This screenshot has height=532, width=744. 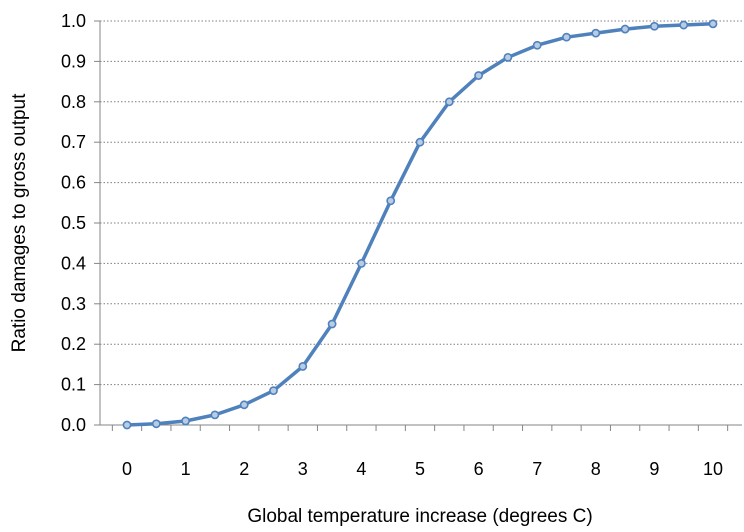 I want to click on x-tick-label: 8, so click(x=596, y=469).